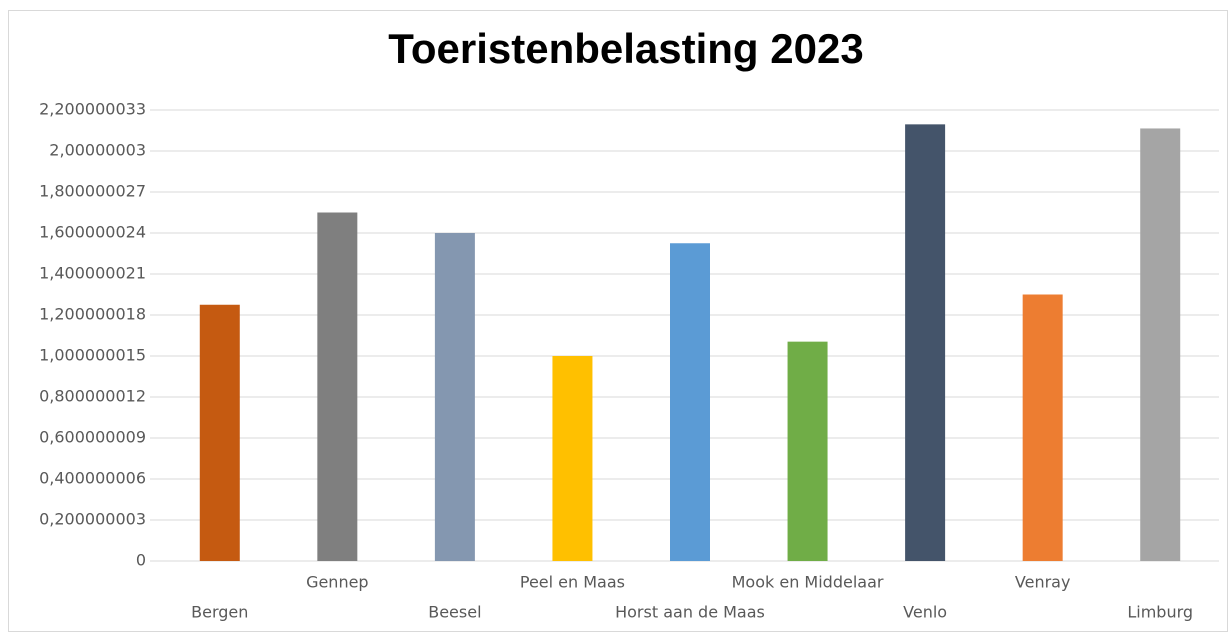 The image size is (1229, 633). What do you see at coordinates (92, 232) in the screenshot?
I see `y-tick-label: 1,600000024` at bounding box center [92, 232].